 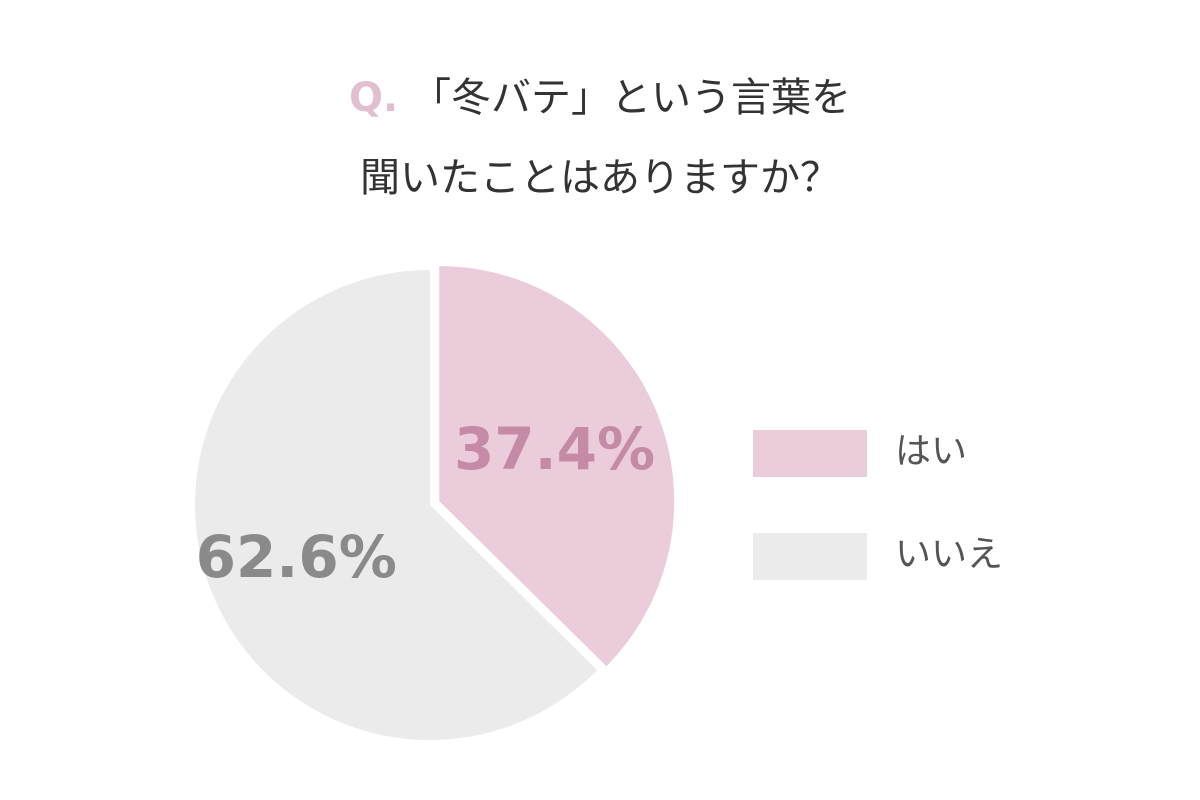 I want to click on title-line: 「冬バテ」という言葉を, so click(x=631, y=98).